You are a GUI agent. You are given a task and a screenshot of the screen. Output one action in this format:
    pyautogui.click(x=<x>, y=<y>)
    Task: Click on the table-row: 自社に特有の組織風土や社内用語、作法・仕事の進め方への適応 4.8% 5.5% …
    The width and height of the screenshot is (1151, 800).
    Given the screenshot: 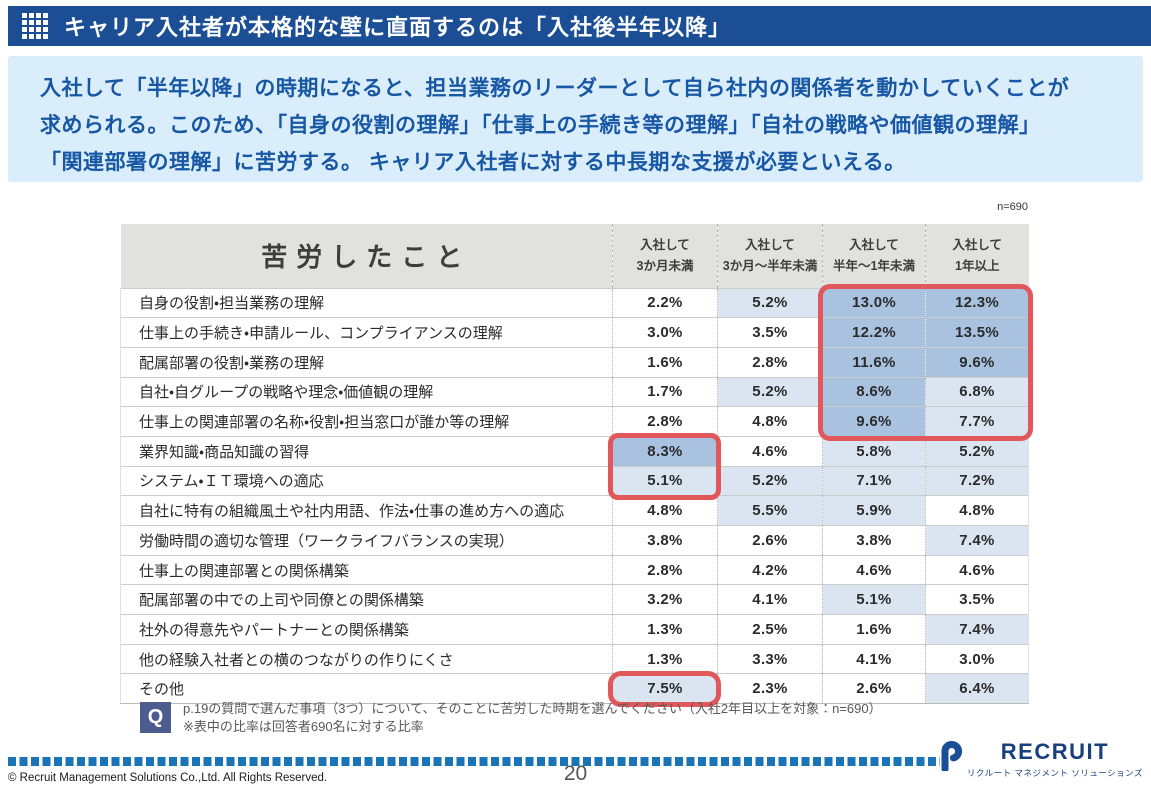 What is the action you would take?
    pyautogui.click(x=574, y=510)
    